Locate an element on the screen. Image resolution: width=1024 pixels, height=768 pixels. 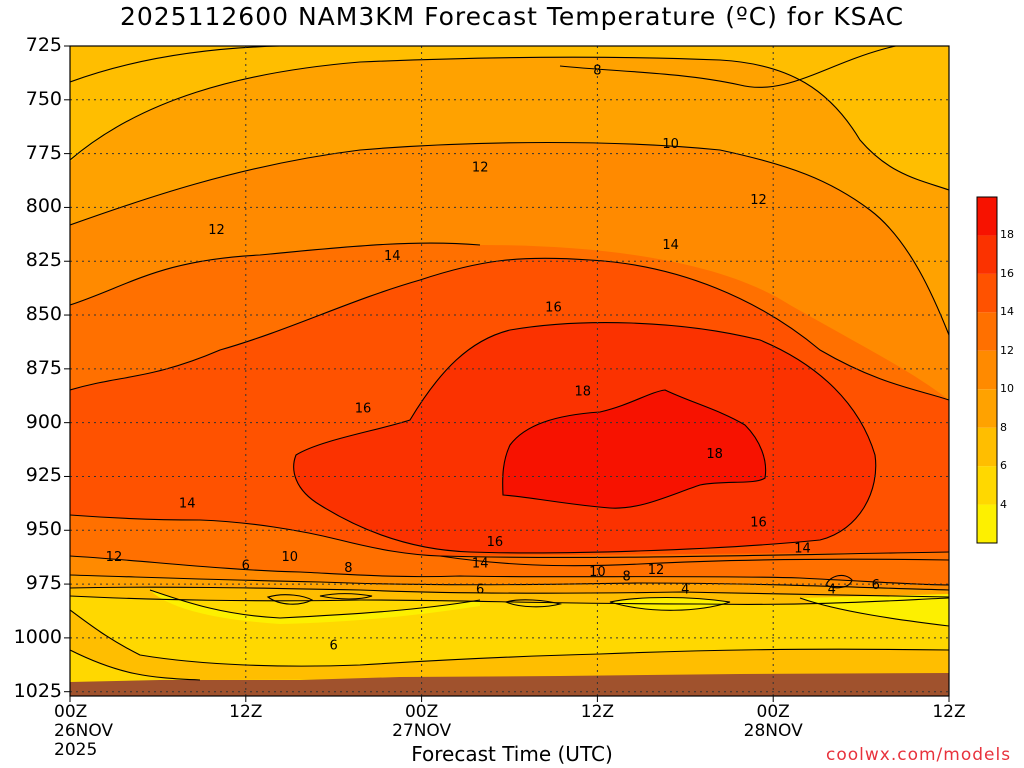
colorbar is located at coordinates (987, 370).